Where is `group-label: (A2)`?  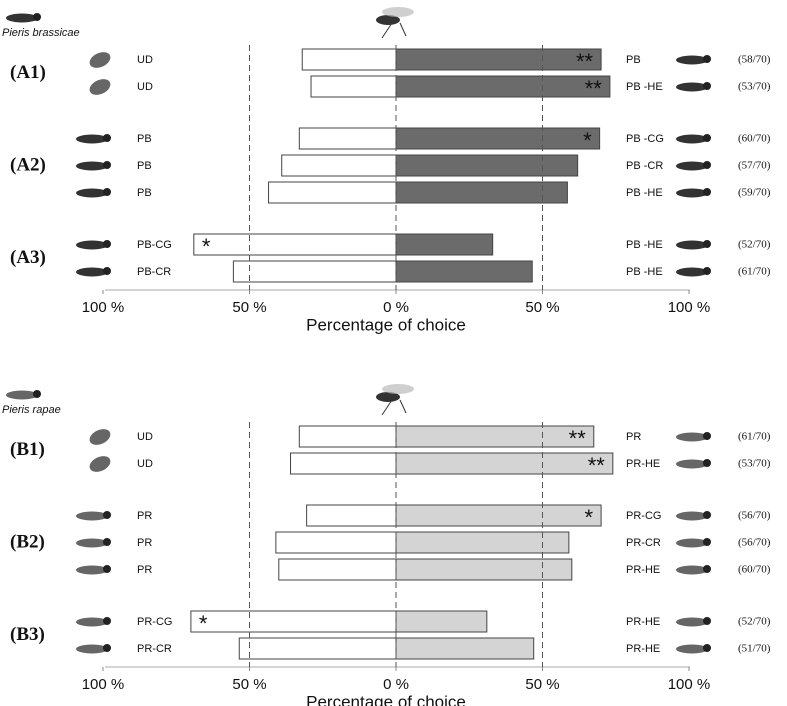 group-label: (A2) is located at coordinates (28, 164).